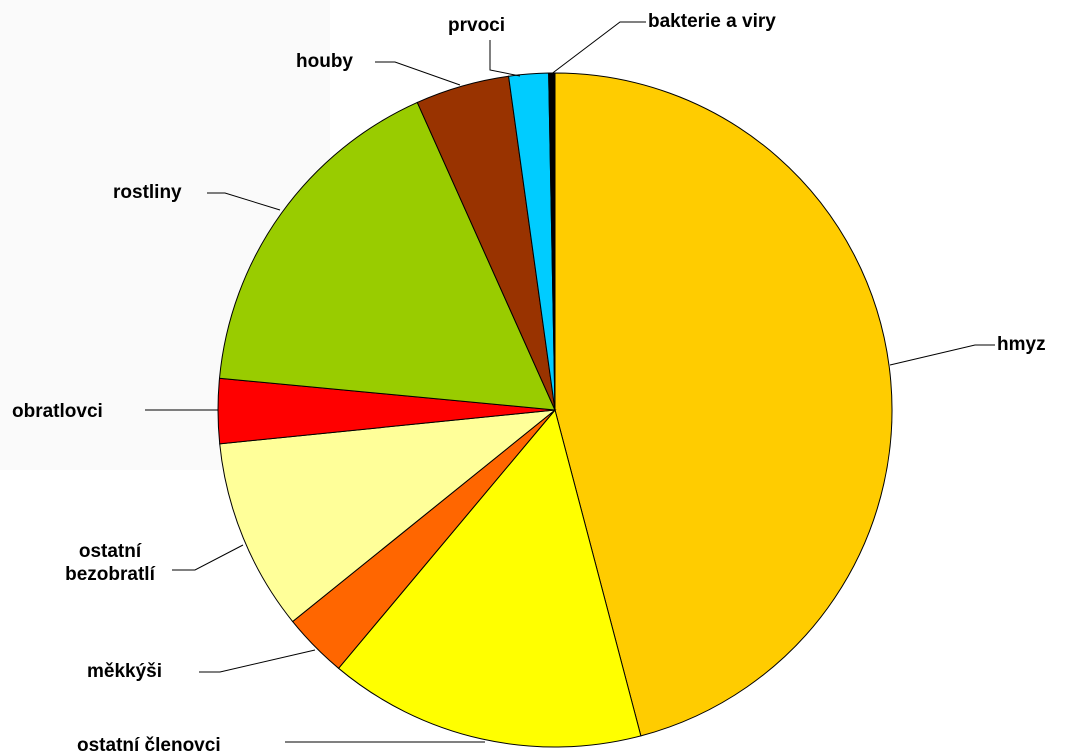  Describe the element at coordinates (110, 563) in the screenshot. I see `slice-label: ostatní bezobratlí` at that location.